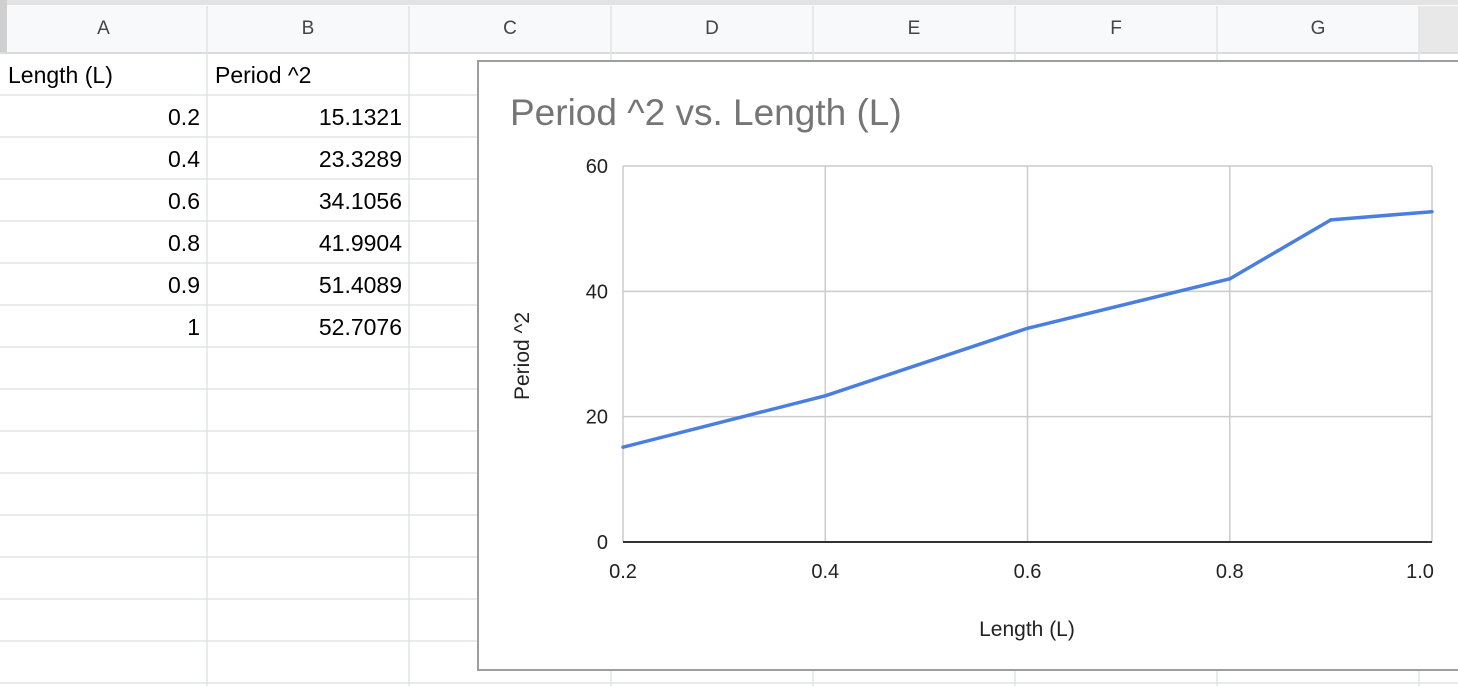 The height and width of the screenshot is (686, 1458). I want to click on cell-a7: 1, so click(193, 327).